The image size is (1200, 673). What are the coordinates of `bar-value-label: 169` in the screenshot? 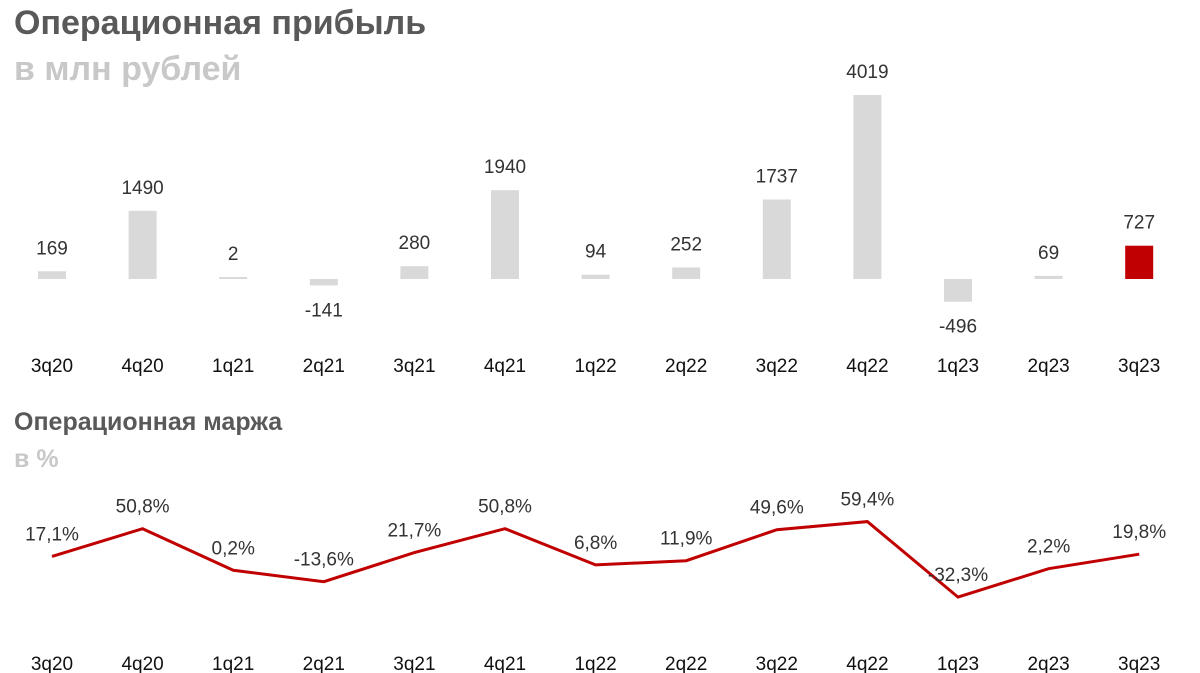 It's located at (52, 248).